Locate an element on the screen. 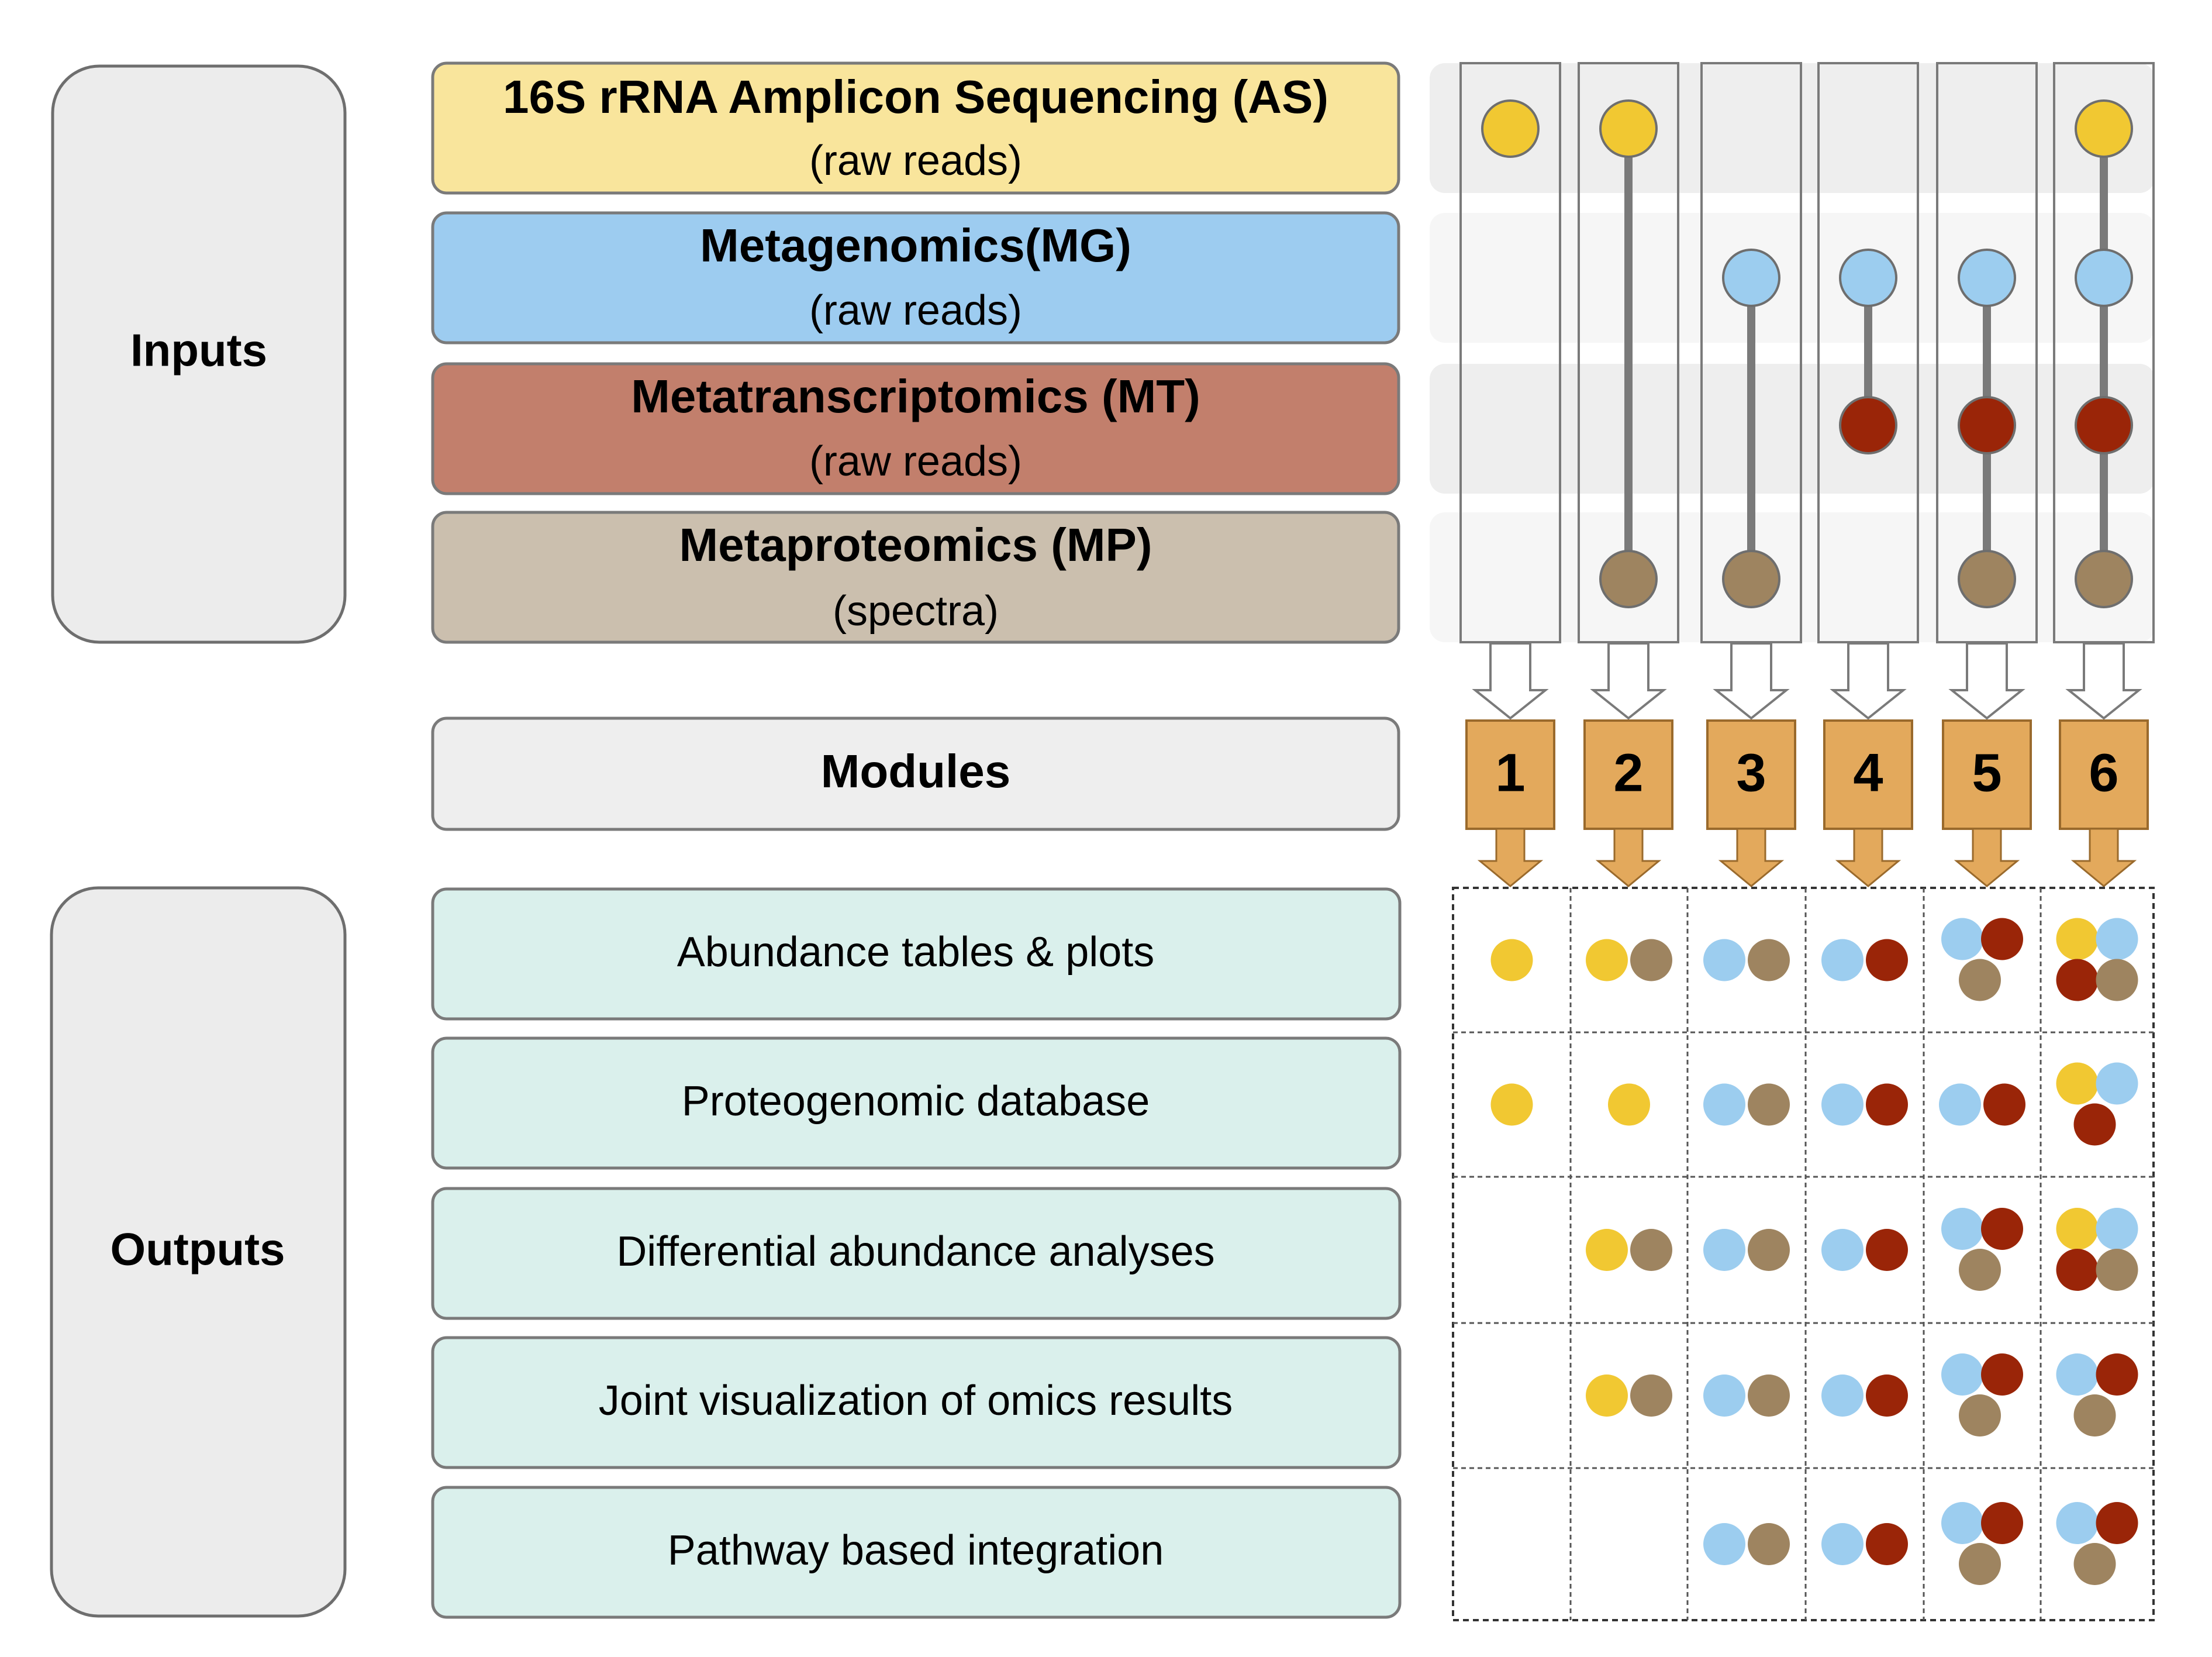 This screenshot has width=2212, height=1657. input-title: Metaproteomics (MP) is located at coordinates (916, 545).